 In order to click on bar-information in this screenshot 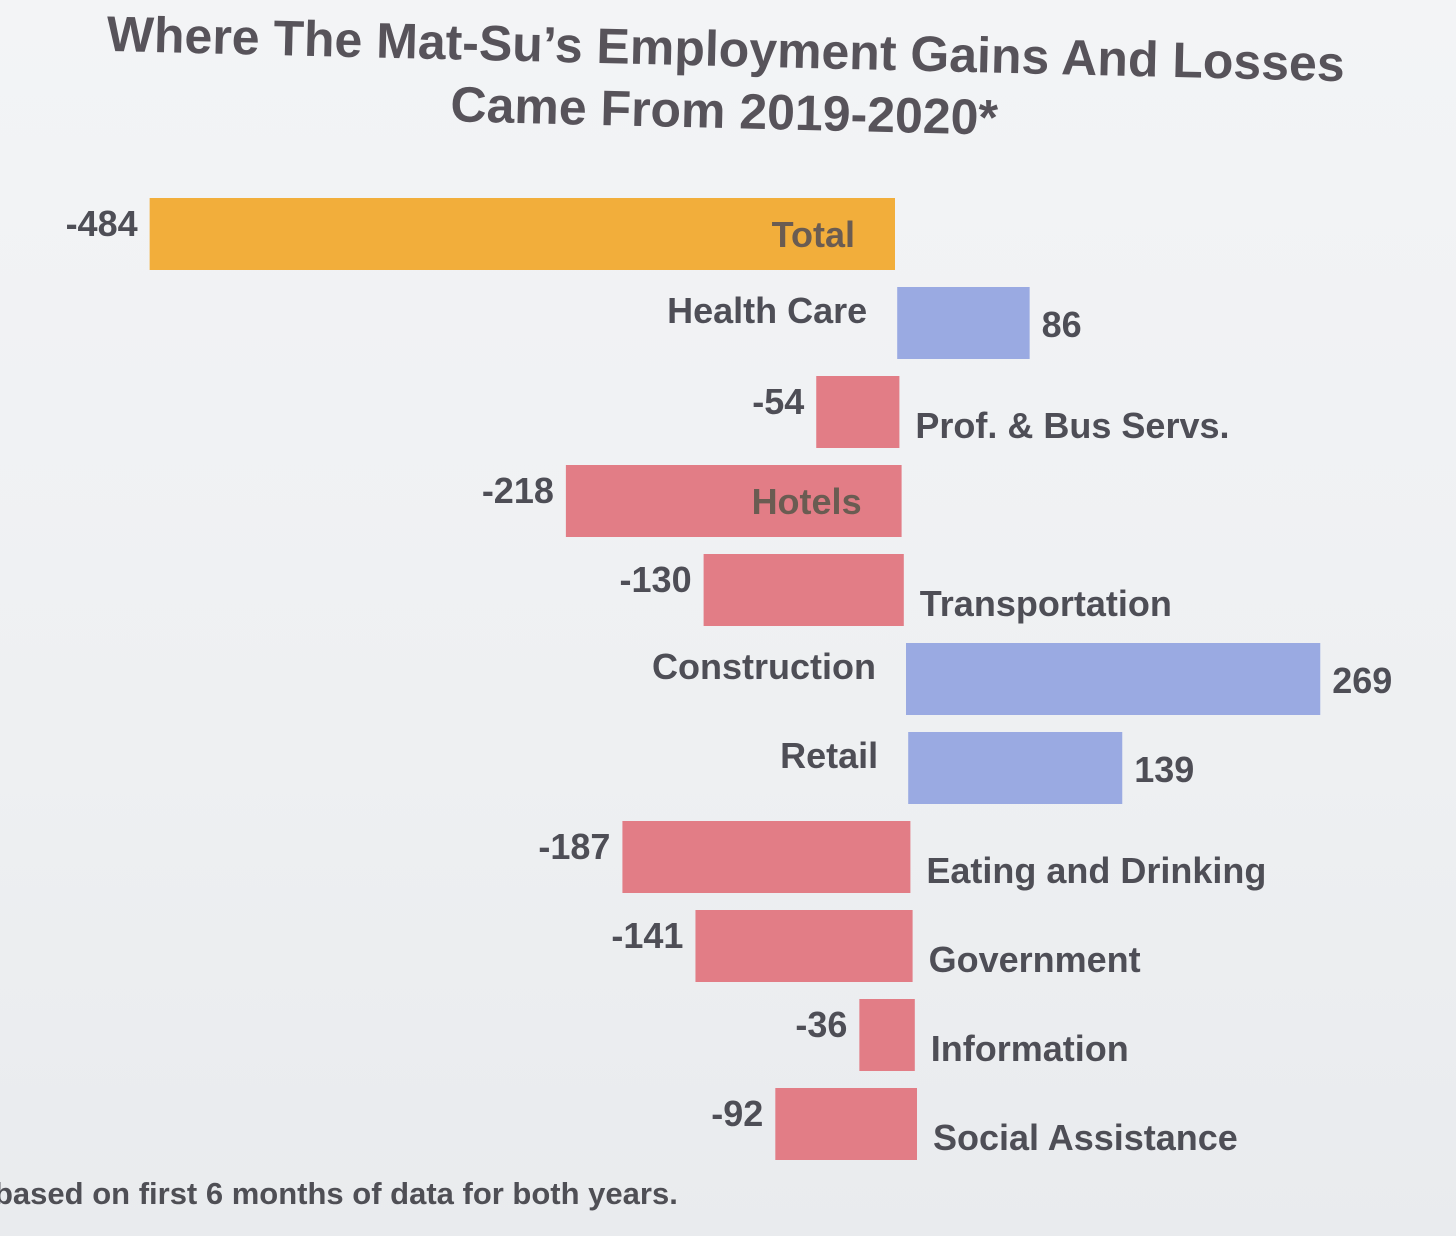, I will do `click(887, 1035)`.